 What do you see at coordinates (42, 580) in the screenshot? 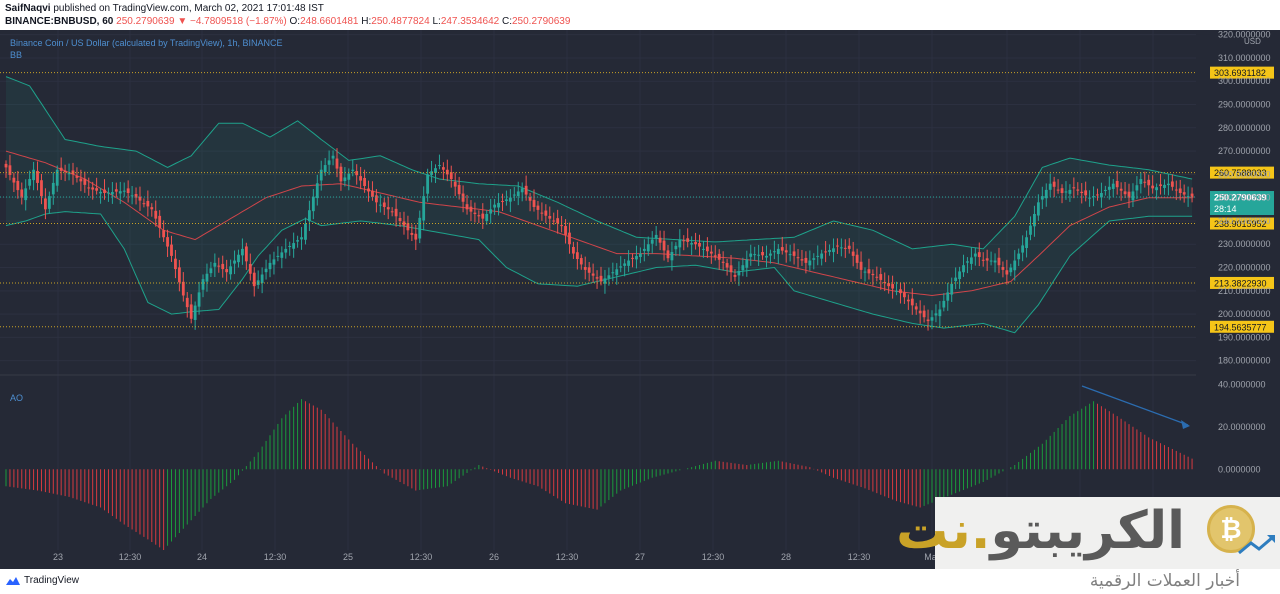
I see `tradingview-logo: TradingView` at bounding box center [42, 580].